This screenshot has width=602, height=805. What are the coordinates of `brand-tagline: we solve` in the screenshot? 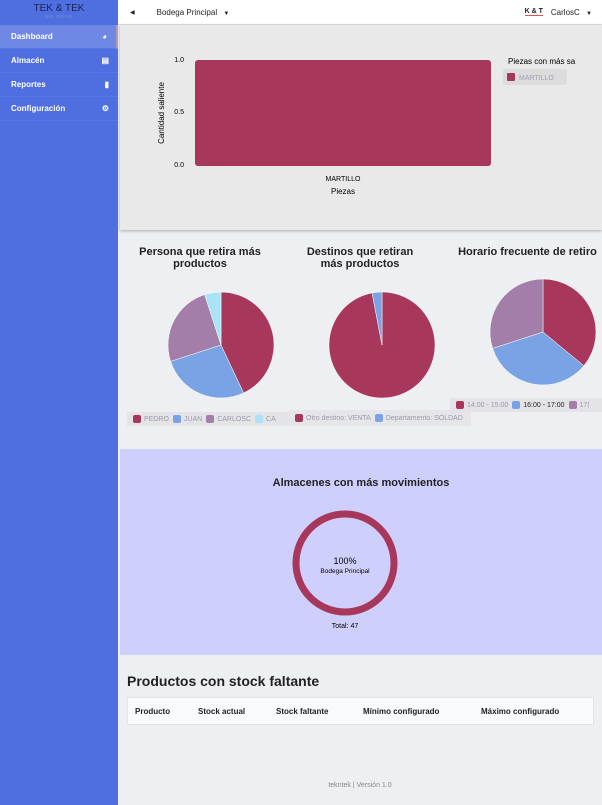 It's located at (59, 17).